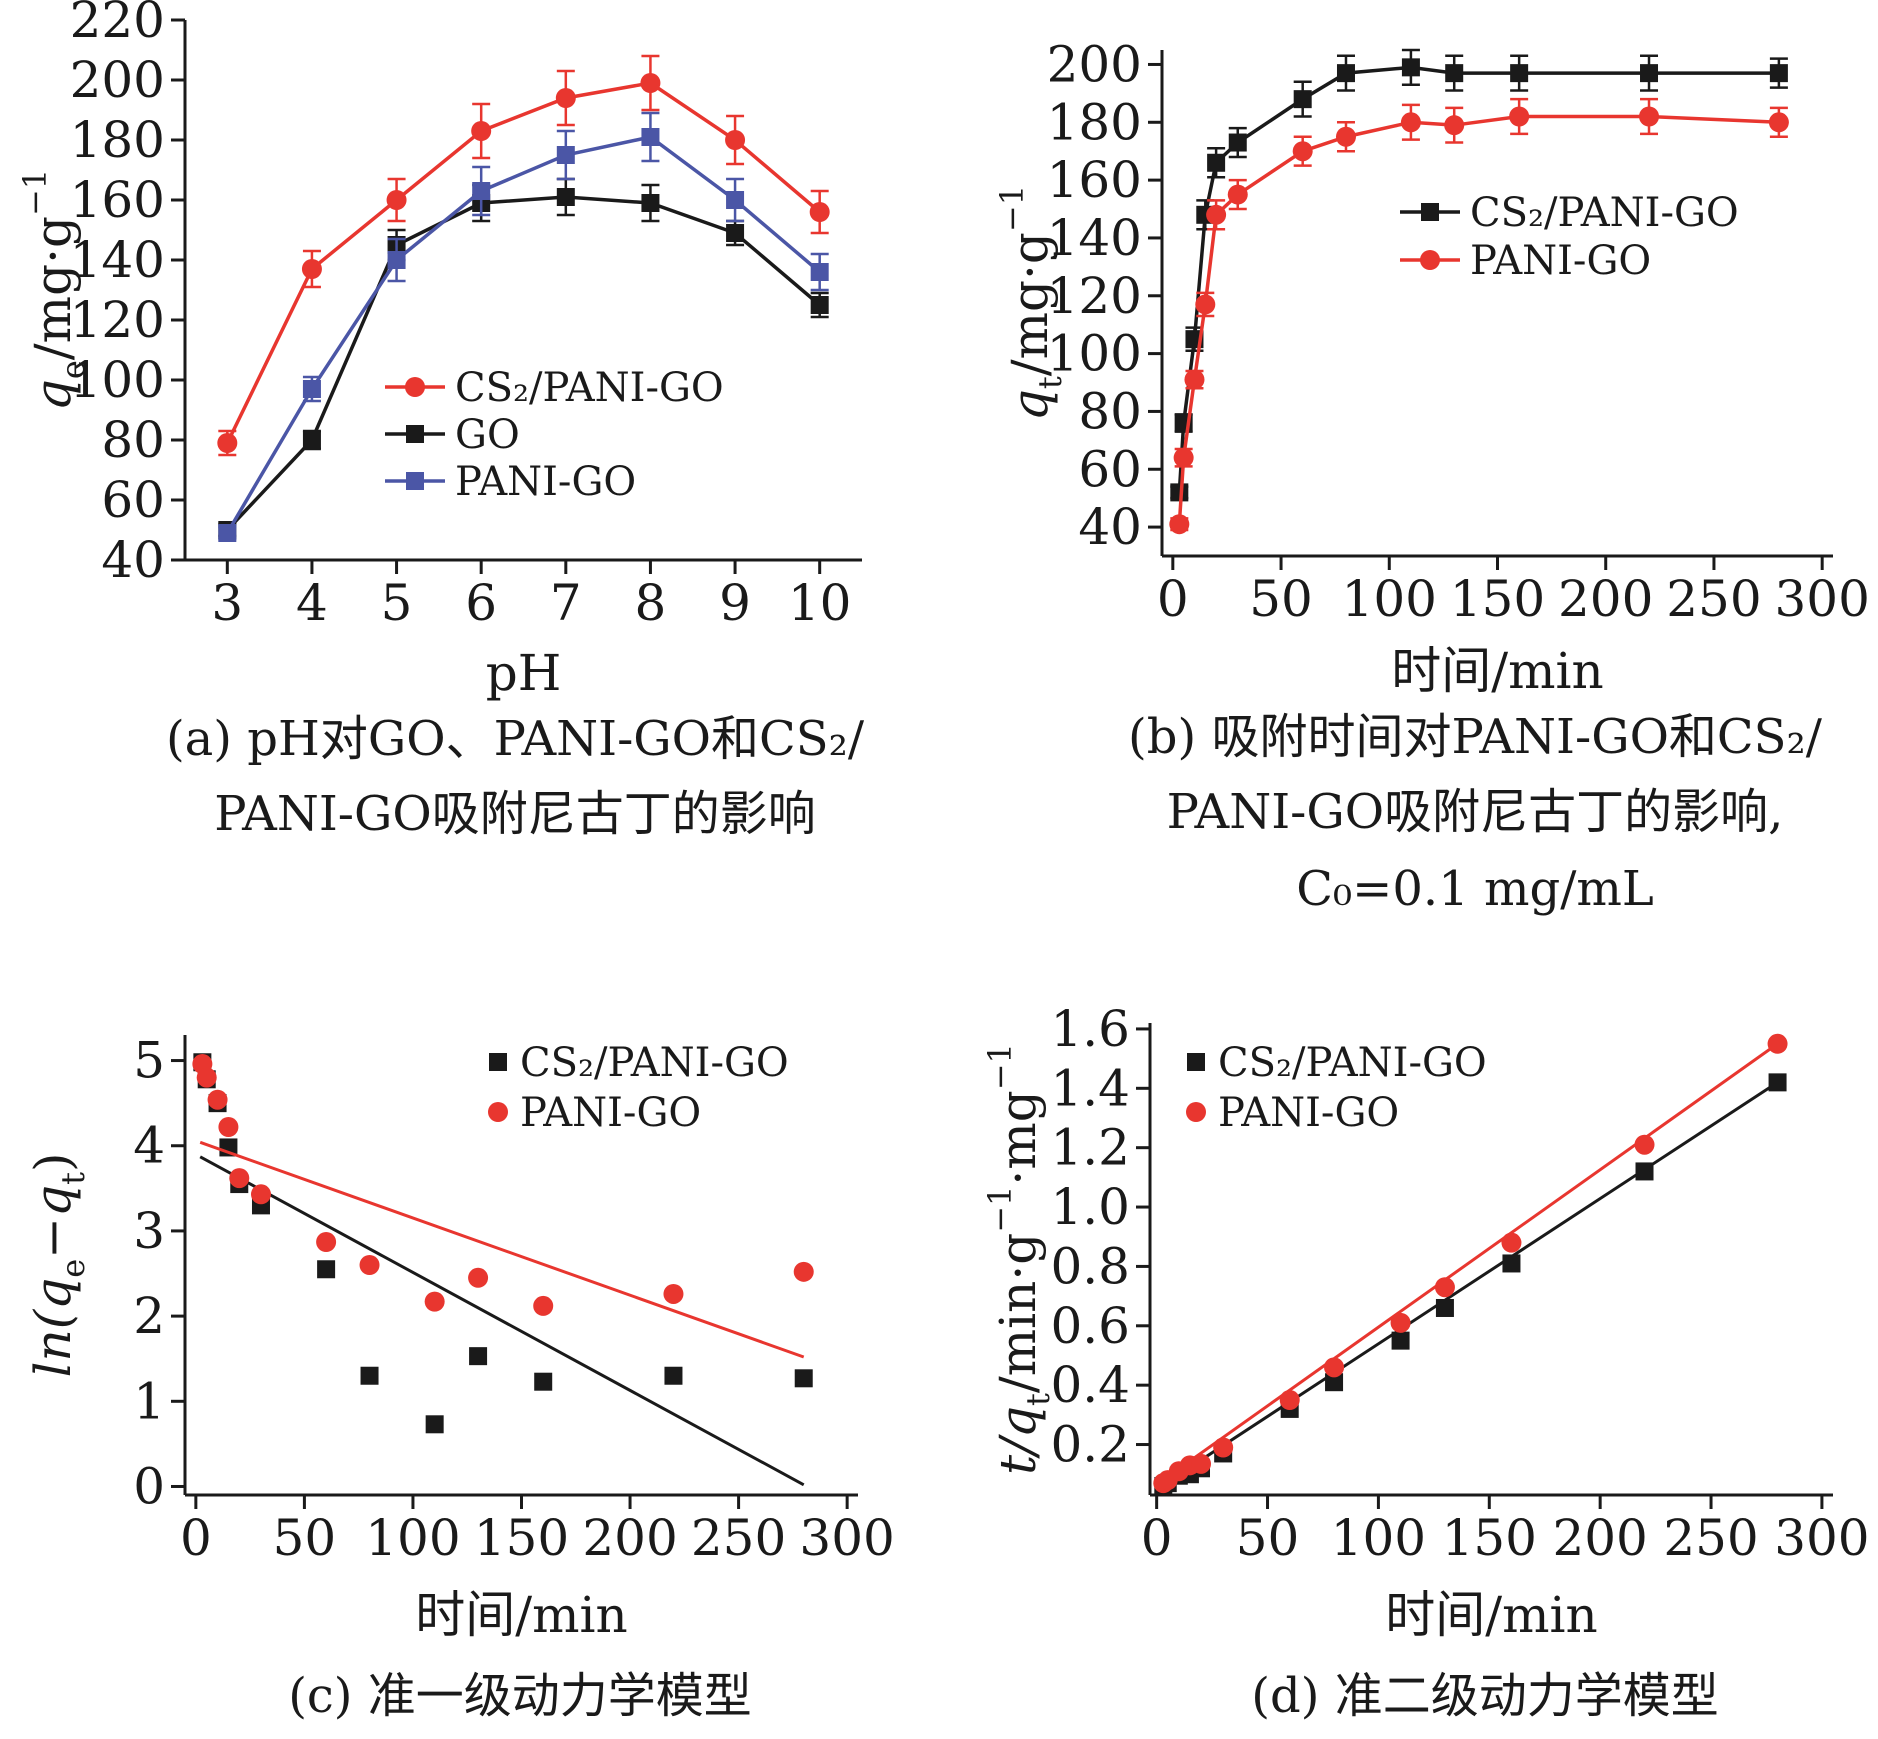 Image resolution: width=1878 pixels, height=1739 pixels. I want to click on series-PANI-GO, so click(1479, 316).